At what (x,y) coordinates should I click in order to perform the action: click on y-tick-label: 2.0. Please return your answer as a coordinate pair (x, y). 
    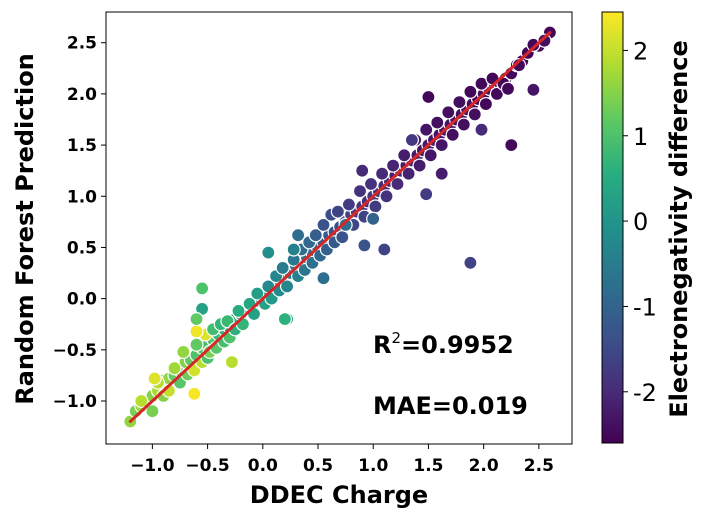
    Looking at the image, I should click on (82, 95).